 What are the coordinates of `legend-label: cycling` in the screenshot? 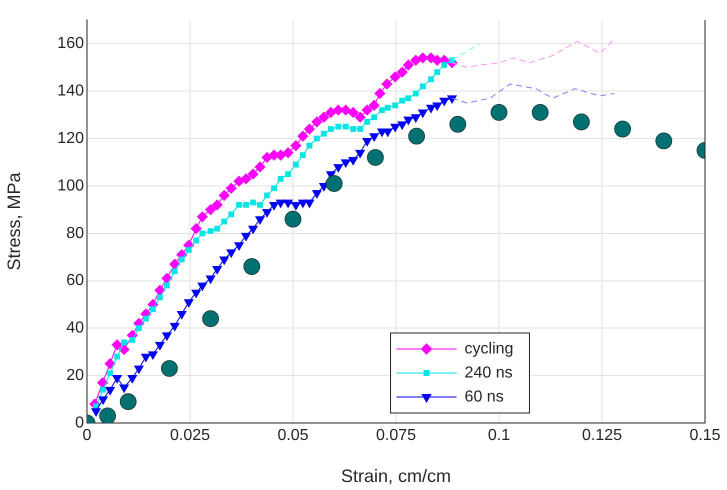 It's located at (489, 349).